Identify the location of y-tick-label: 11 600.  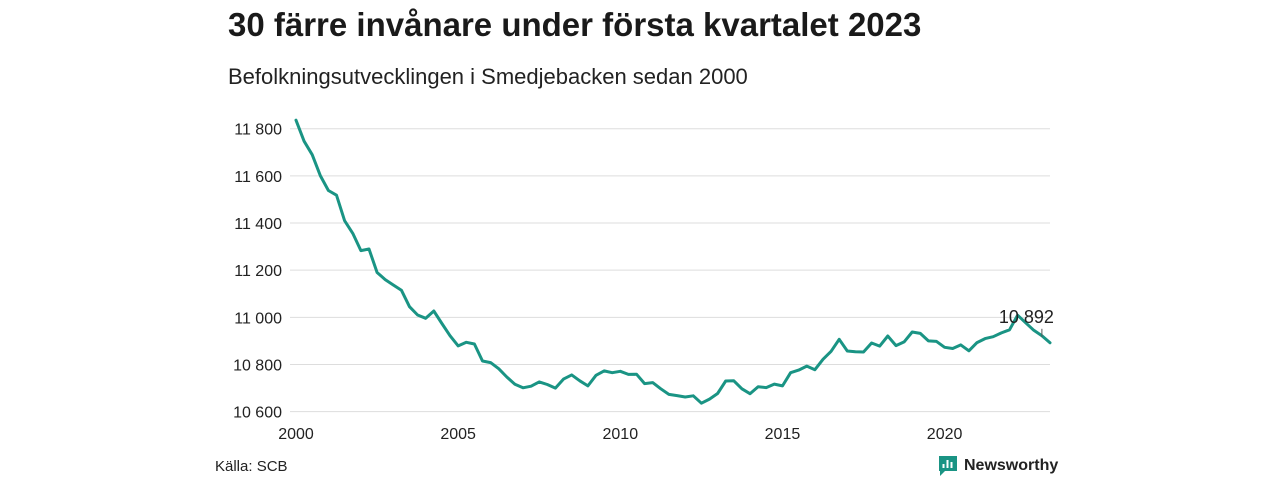
(258, 177).